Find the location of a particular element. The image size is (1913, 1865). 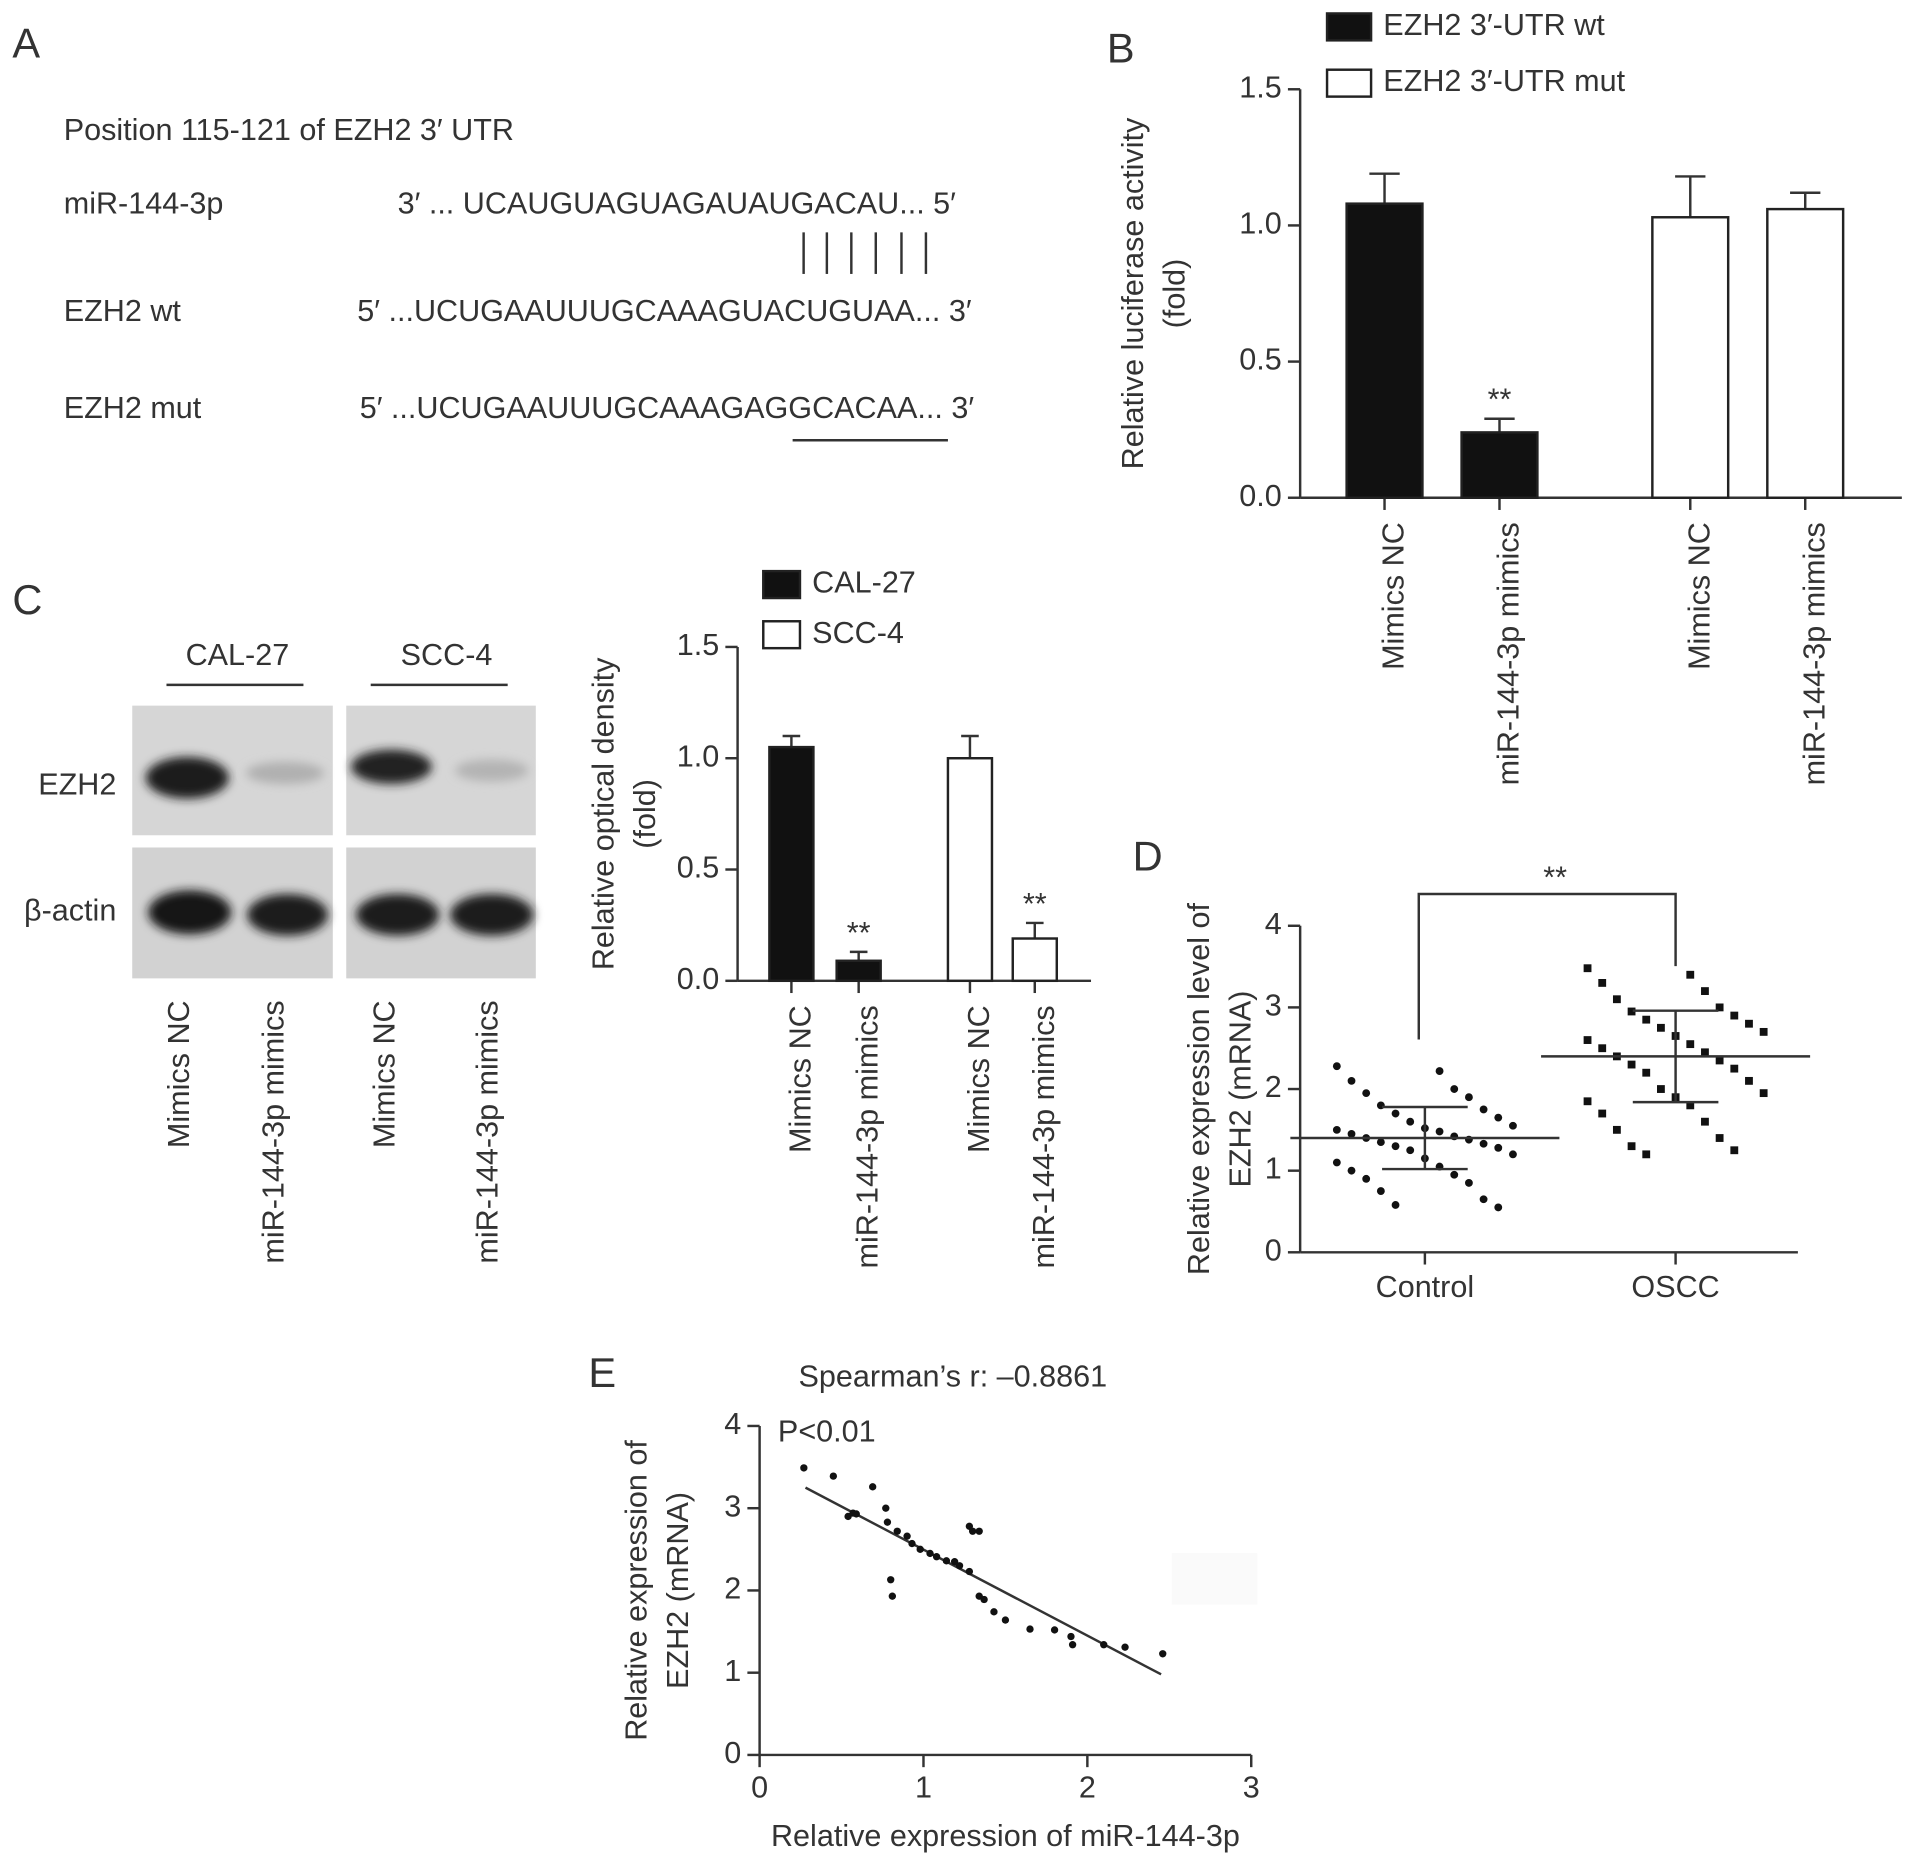

significance-bracket is located at coordinates (1547, 966).